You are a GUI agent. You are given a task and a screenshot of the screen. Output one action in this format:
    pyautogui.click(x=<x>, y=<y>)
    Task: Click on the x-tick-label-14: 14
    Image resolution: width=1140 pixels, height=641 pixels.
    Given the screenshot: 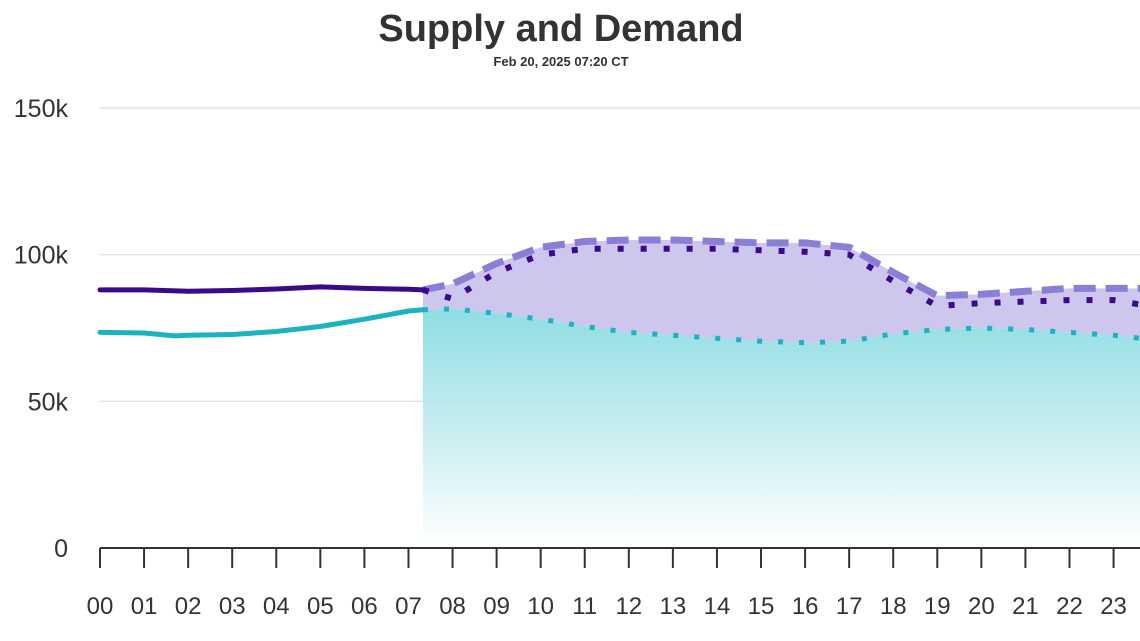 What is the action you would take?
    pyautogui.click(x=717, y=606)
    